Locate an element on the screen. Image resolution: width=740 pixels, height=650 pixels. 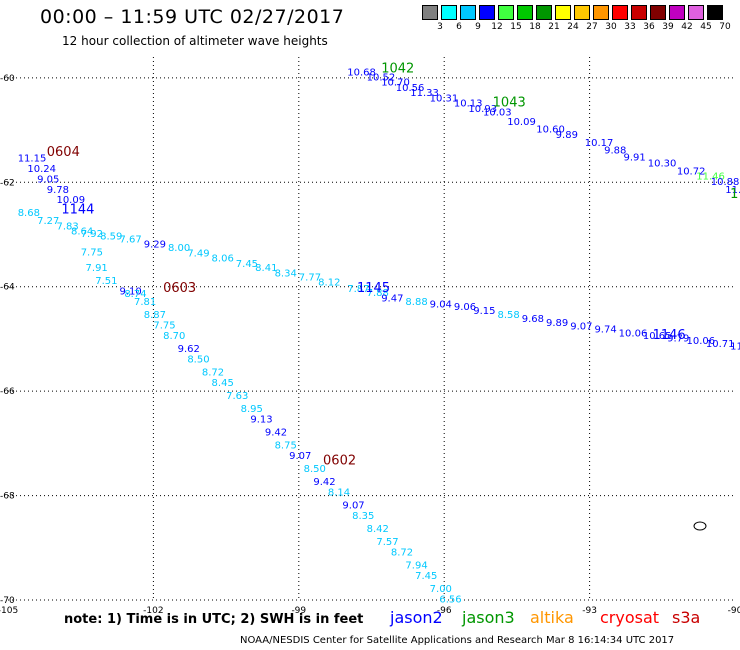
swh-value: 10.68 is located at coordinates (361, 72).